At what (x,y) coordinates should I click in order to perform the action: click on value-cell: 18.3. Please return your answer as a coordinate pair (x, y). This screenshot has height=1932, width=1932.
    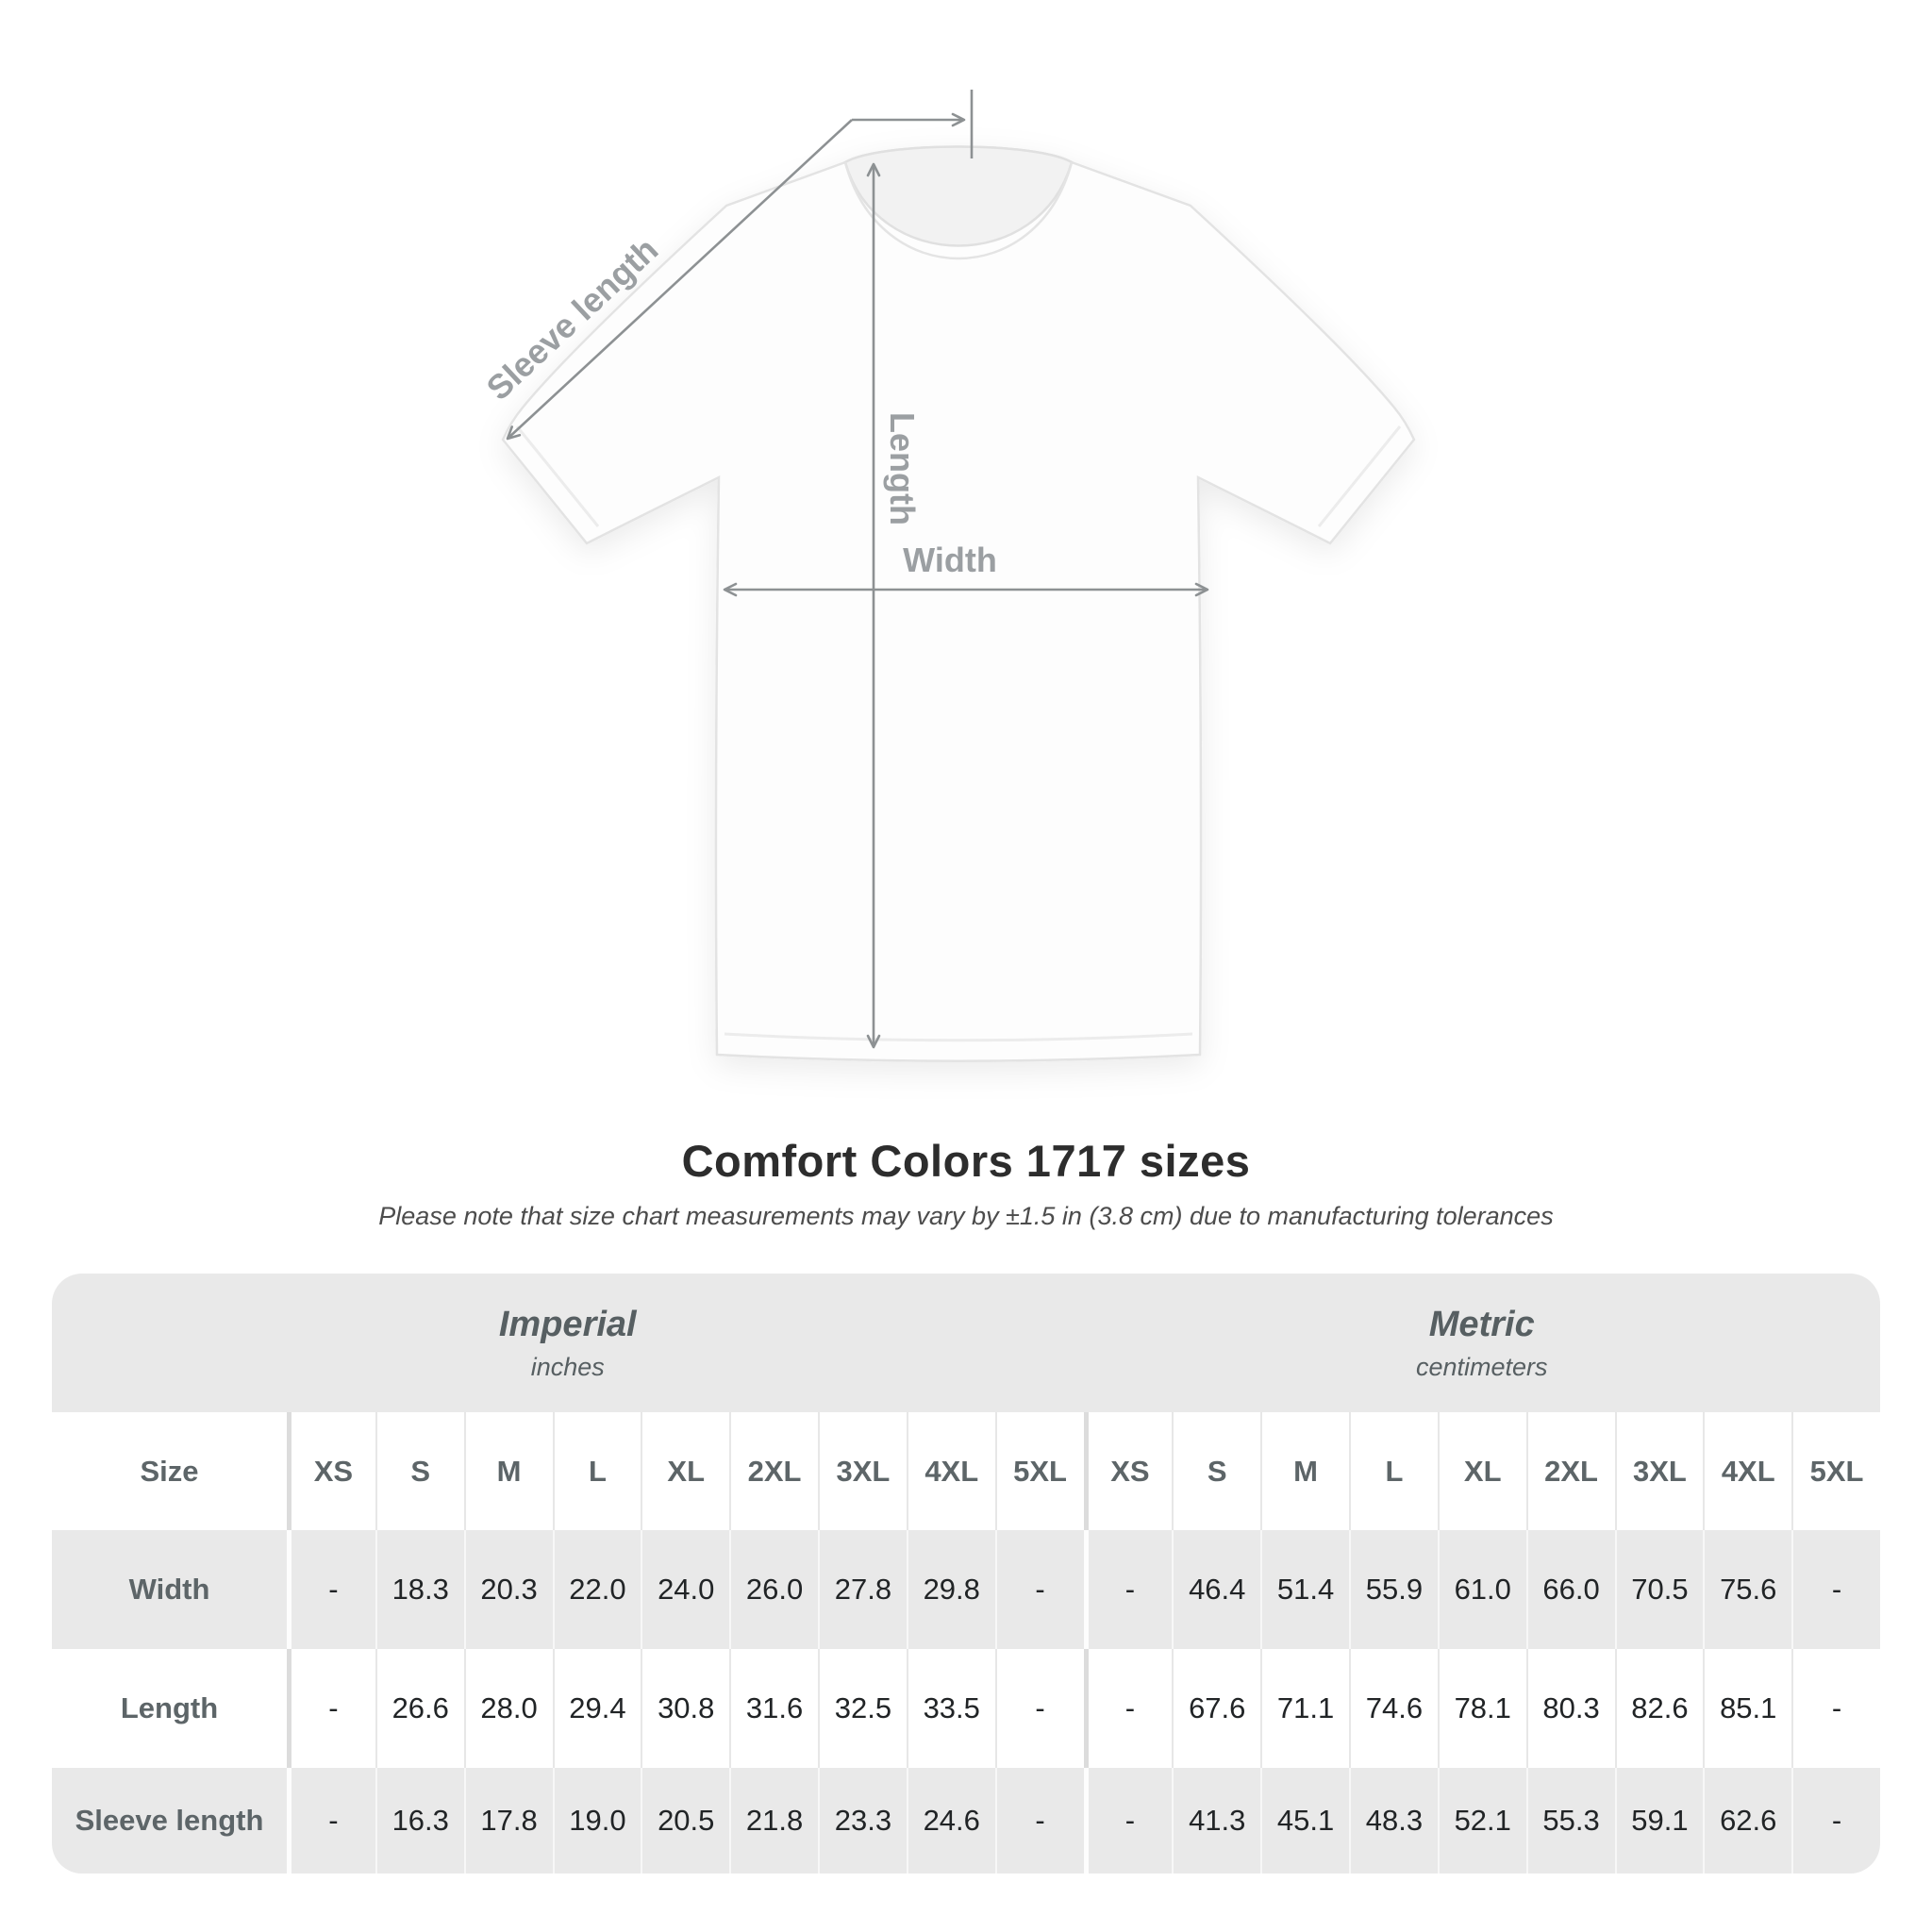
    Looking at the image, I should click on (420, 1589).